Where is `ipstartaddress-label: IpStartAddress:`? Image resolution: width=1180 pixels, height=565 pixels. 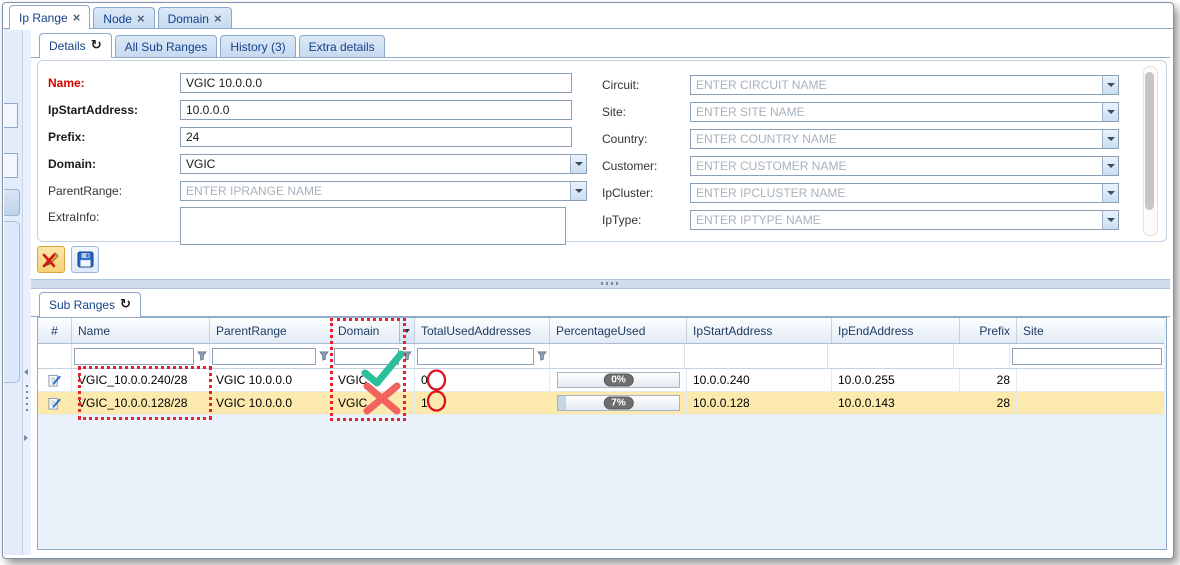
ipstartaddress-label: IpStartAddress: is located at coordinates (93, 110).